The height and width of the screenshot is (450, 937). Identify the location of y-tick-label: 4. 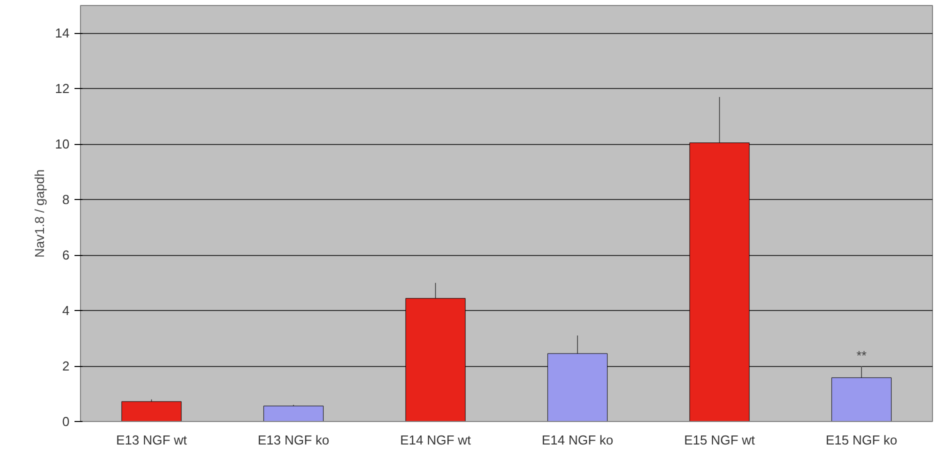
(66, 310).